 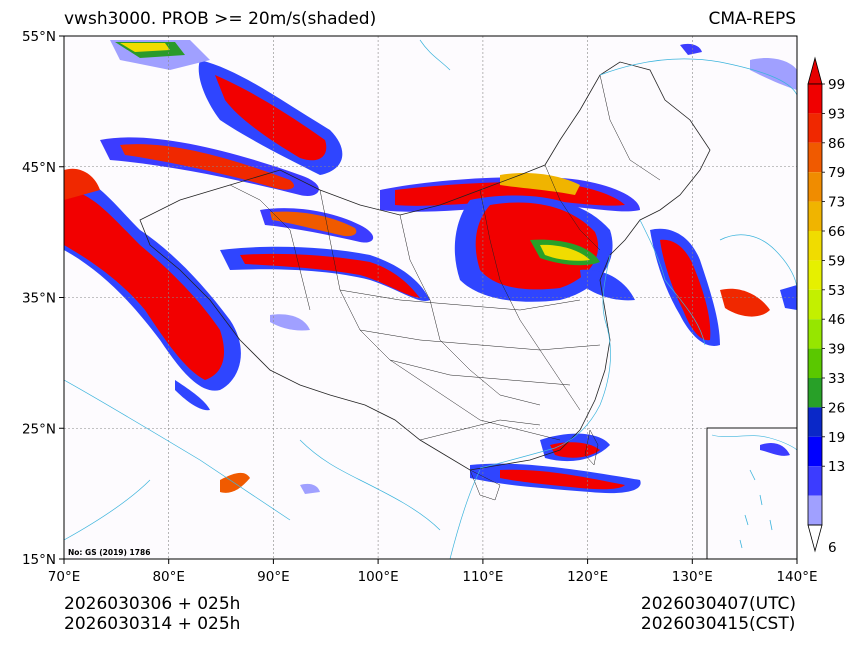 I want to click on colorbar-label: 79, so click(x=836, y=173).